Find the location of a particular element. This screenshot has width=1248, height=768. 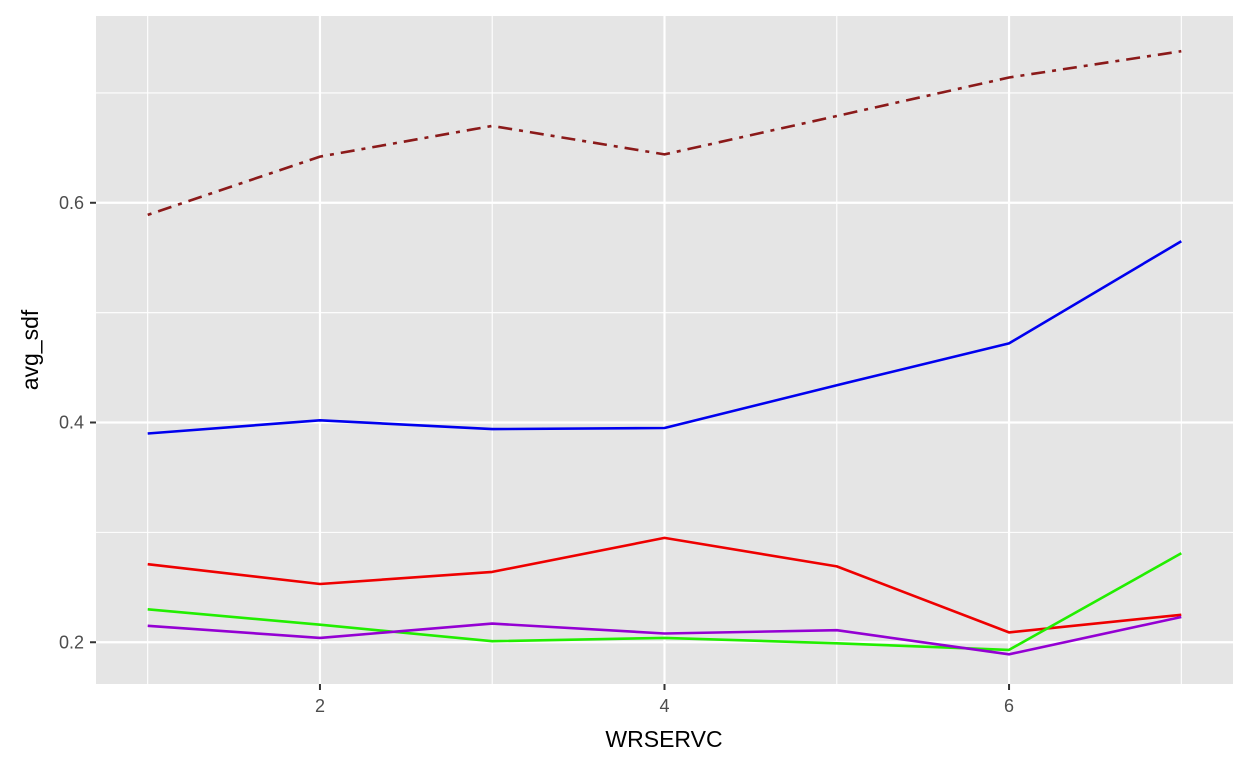

y-tick-label: 0.4 is located at coordinates (71, 423).